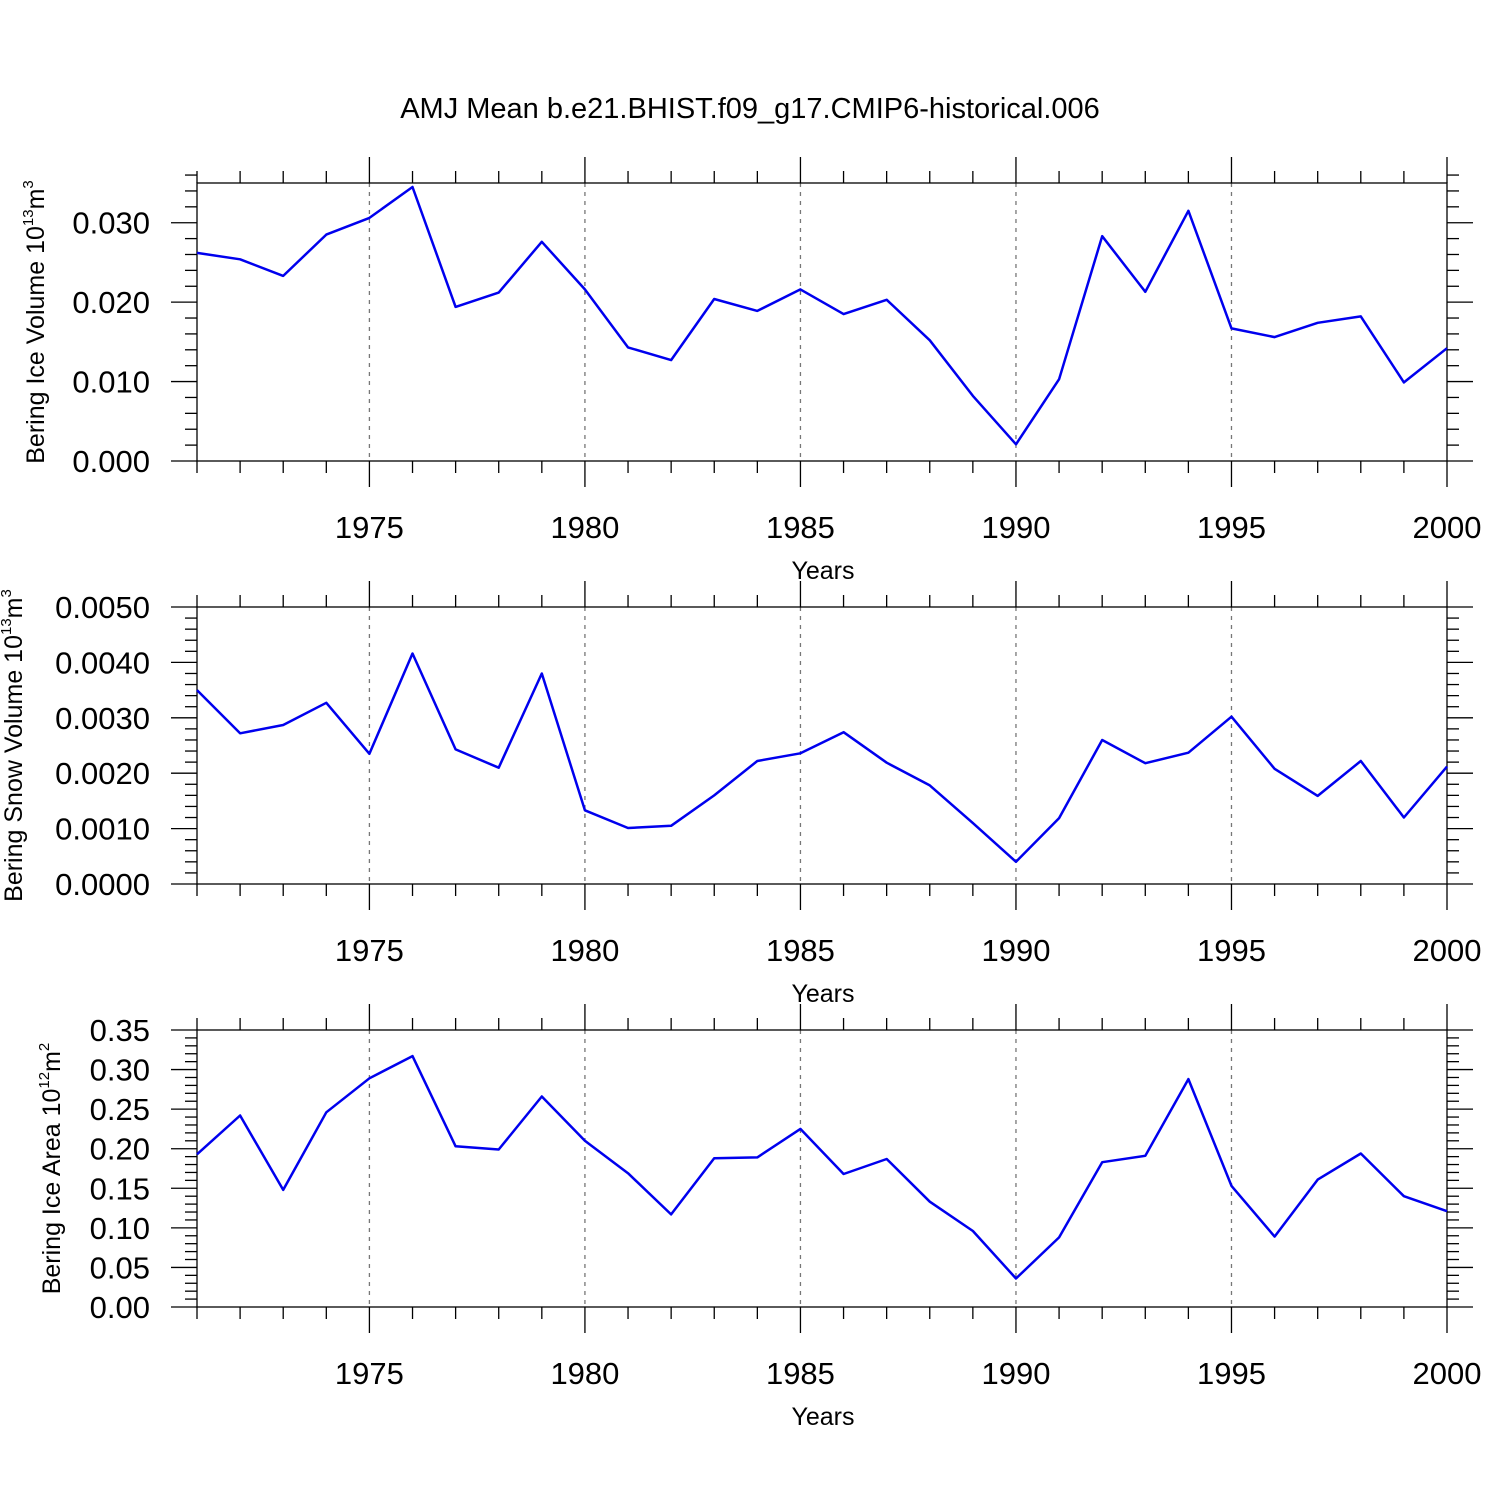 Image resolution: width=1500 pixels, height=1500 pixels. Describe the element at coordinates (800, 322) in the screenshot. I see `panel-ice-volume-grid` at that location.